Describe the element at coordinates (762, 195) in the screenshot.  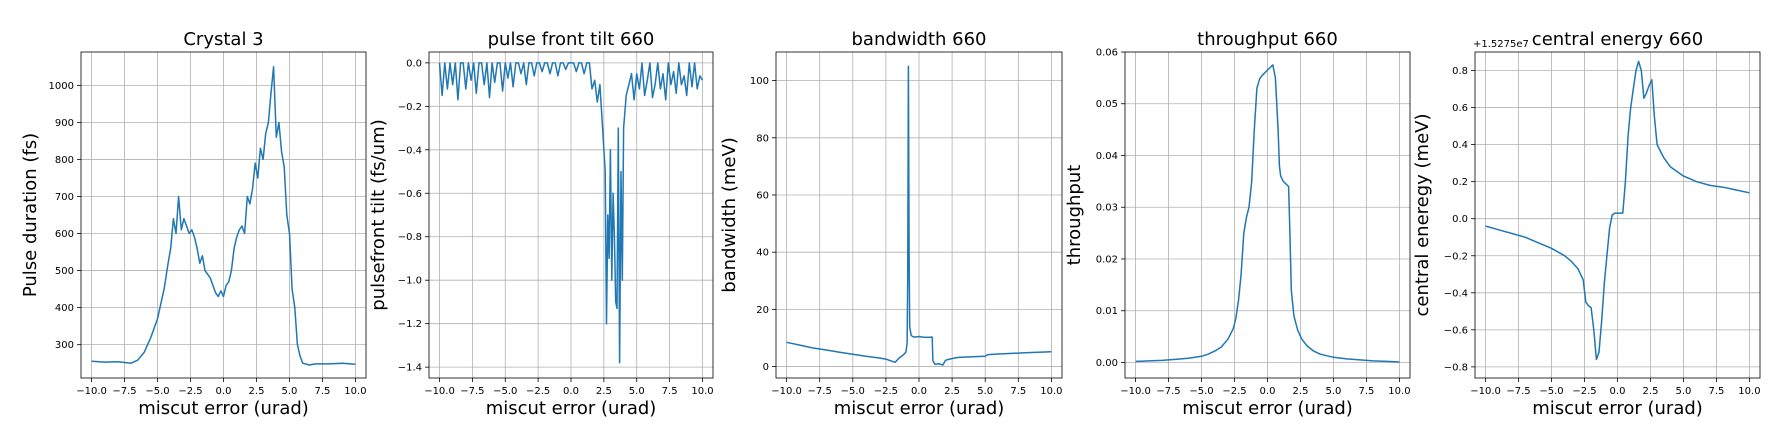
I see `y-tick-label: 60` at that location.